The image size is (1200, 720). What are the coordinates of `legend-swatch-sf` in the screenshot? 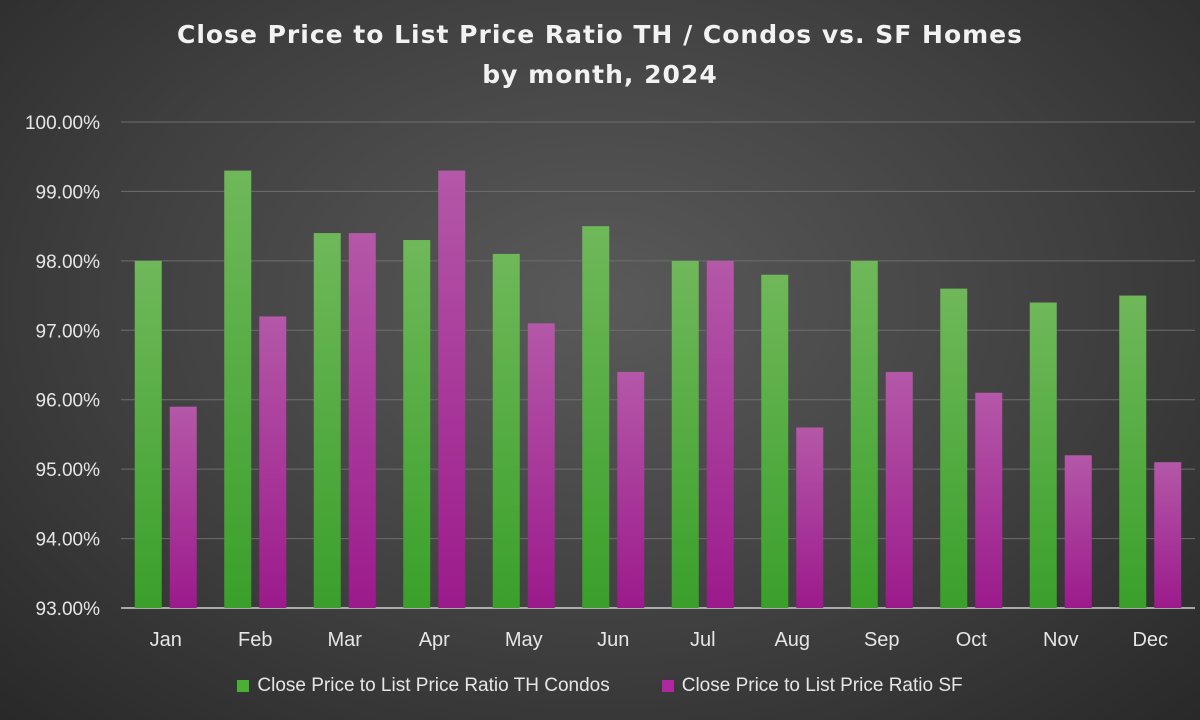 It's located at (667, 686).